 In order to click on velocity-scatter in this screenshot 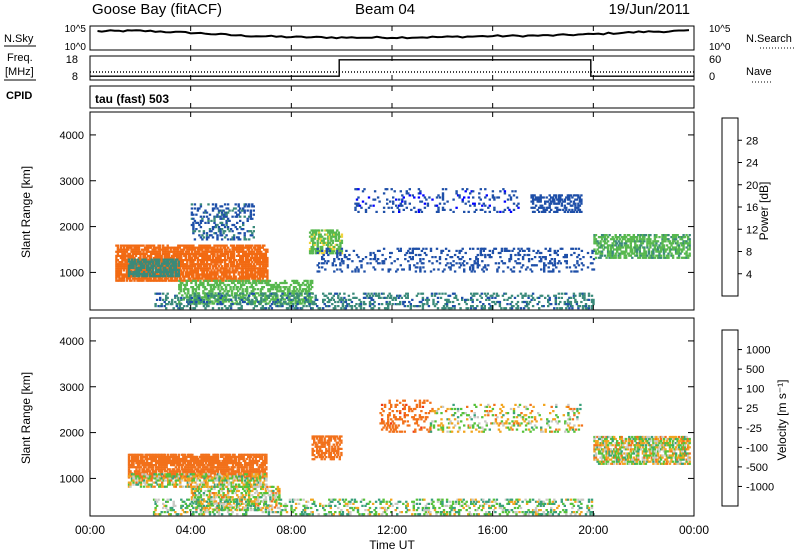, I will do `click(409, 457)`.